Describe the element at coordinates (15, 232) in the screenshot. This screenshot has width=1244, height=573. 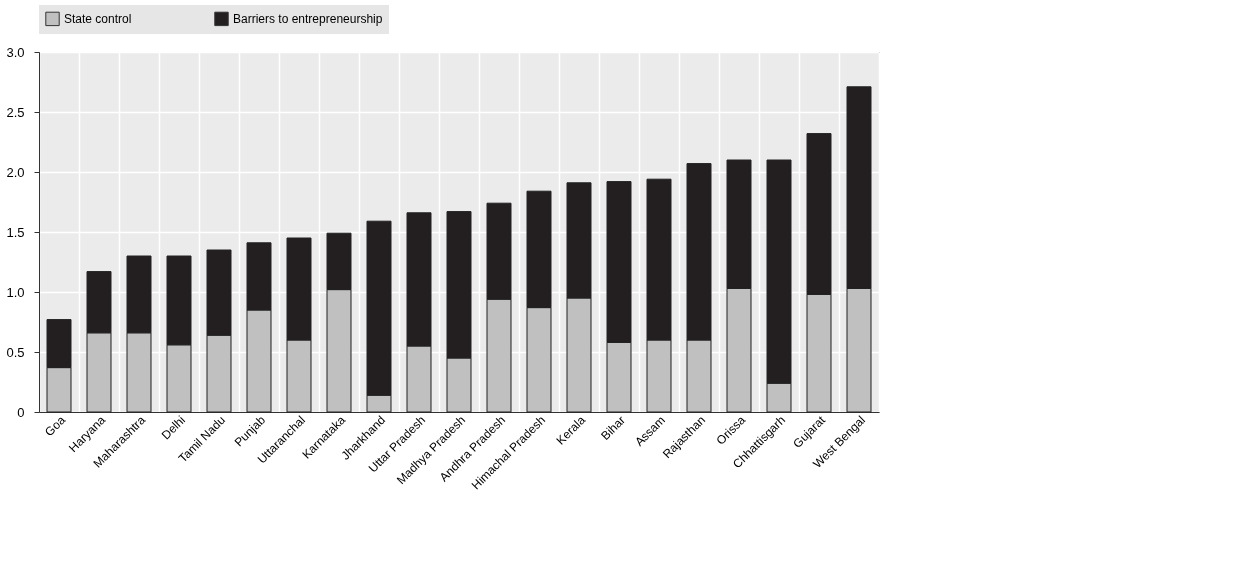
I see `y-tick-label: 1.5` at that location.